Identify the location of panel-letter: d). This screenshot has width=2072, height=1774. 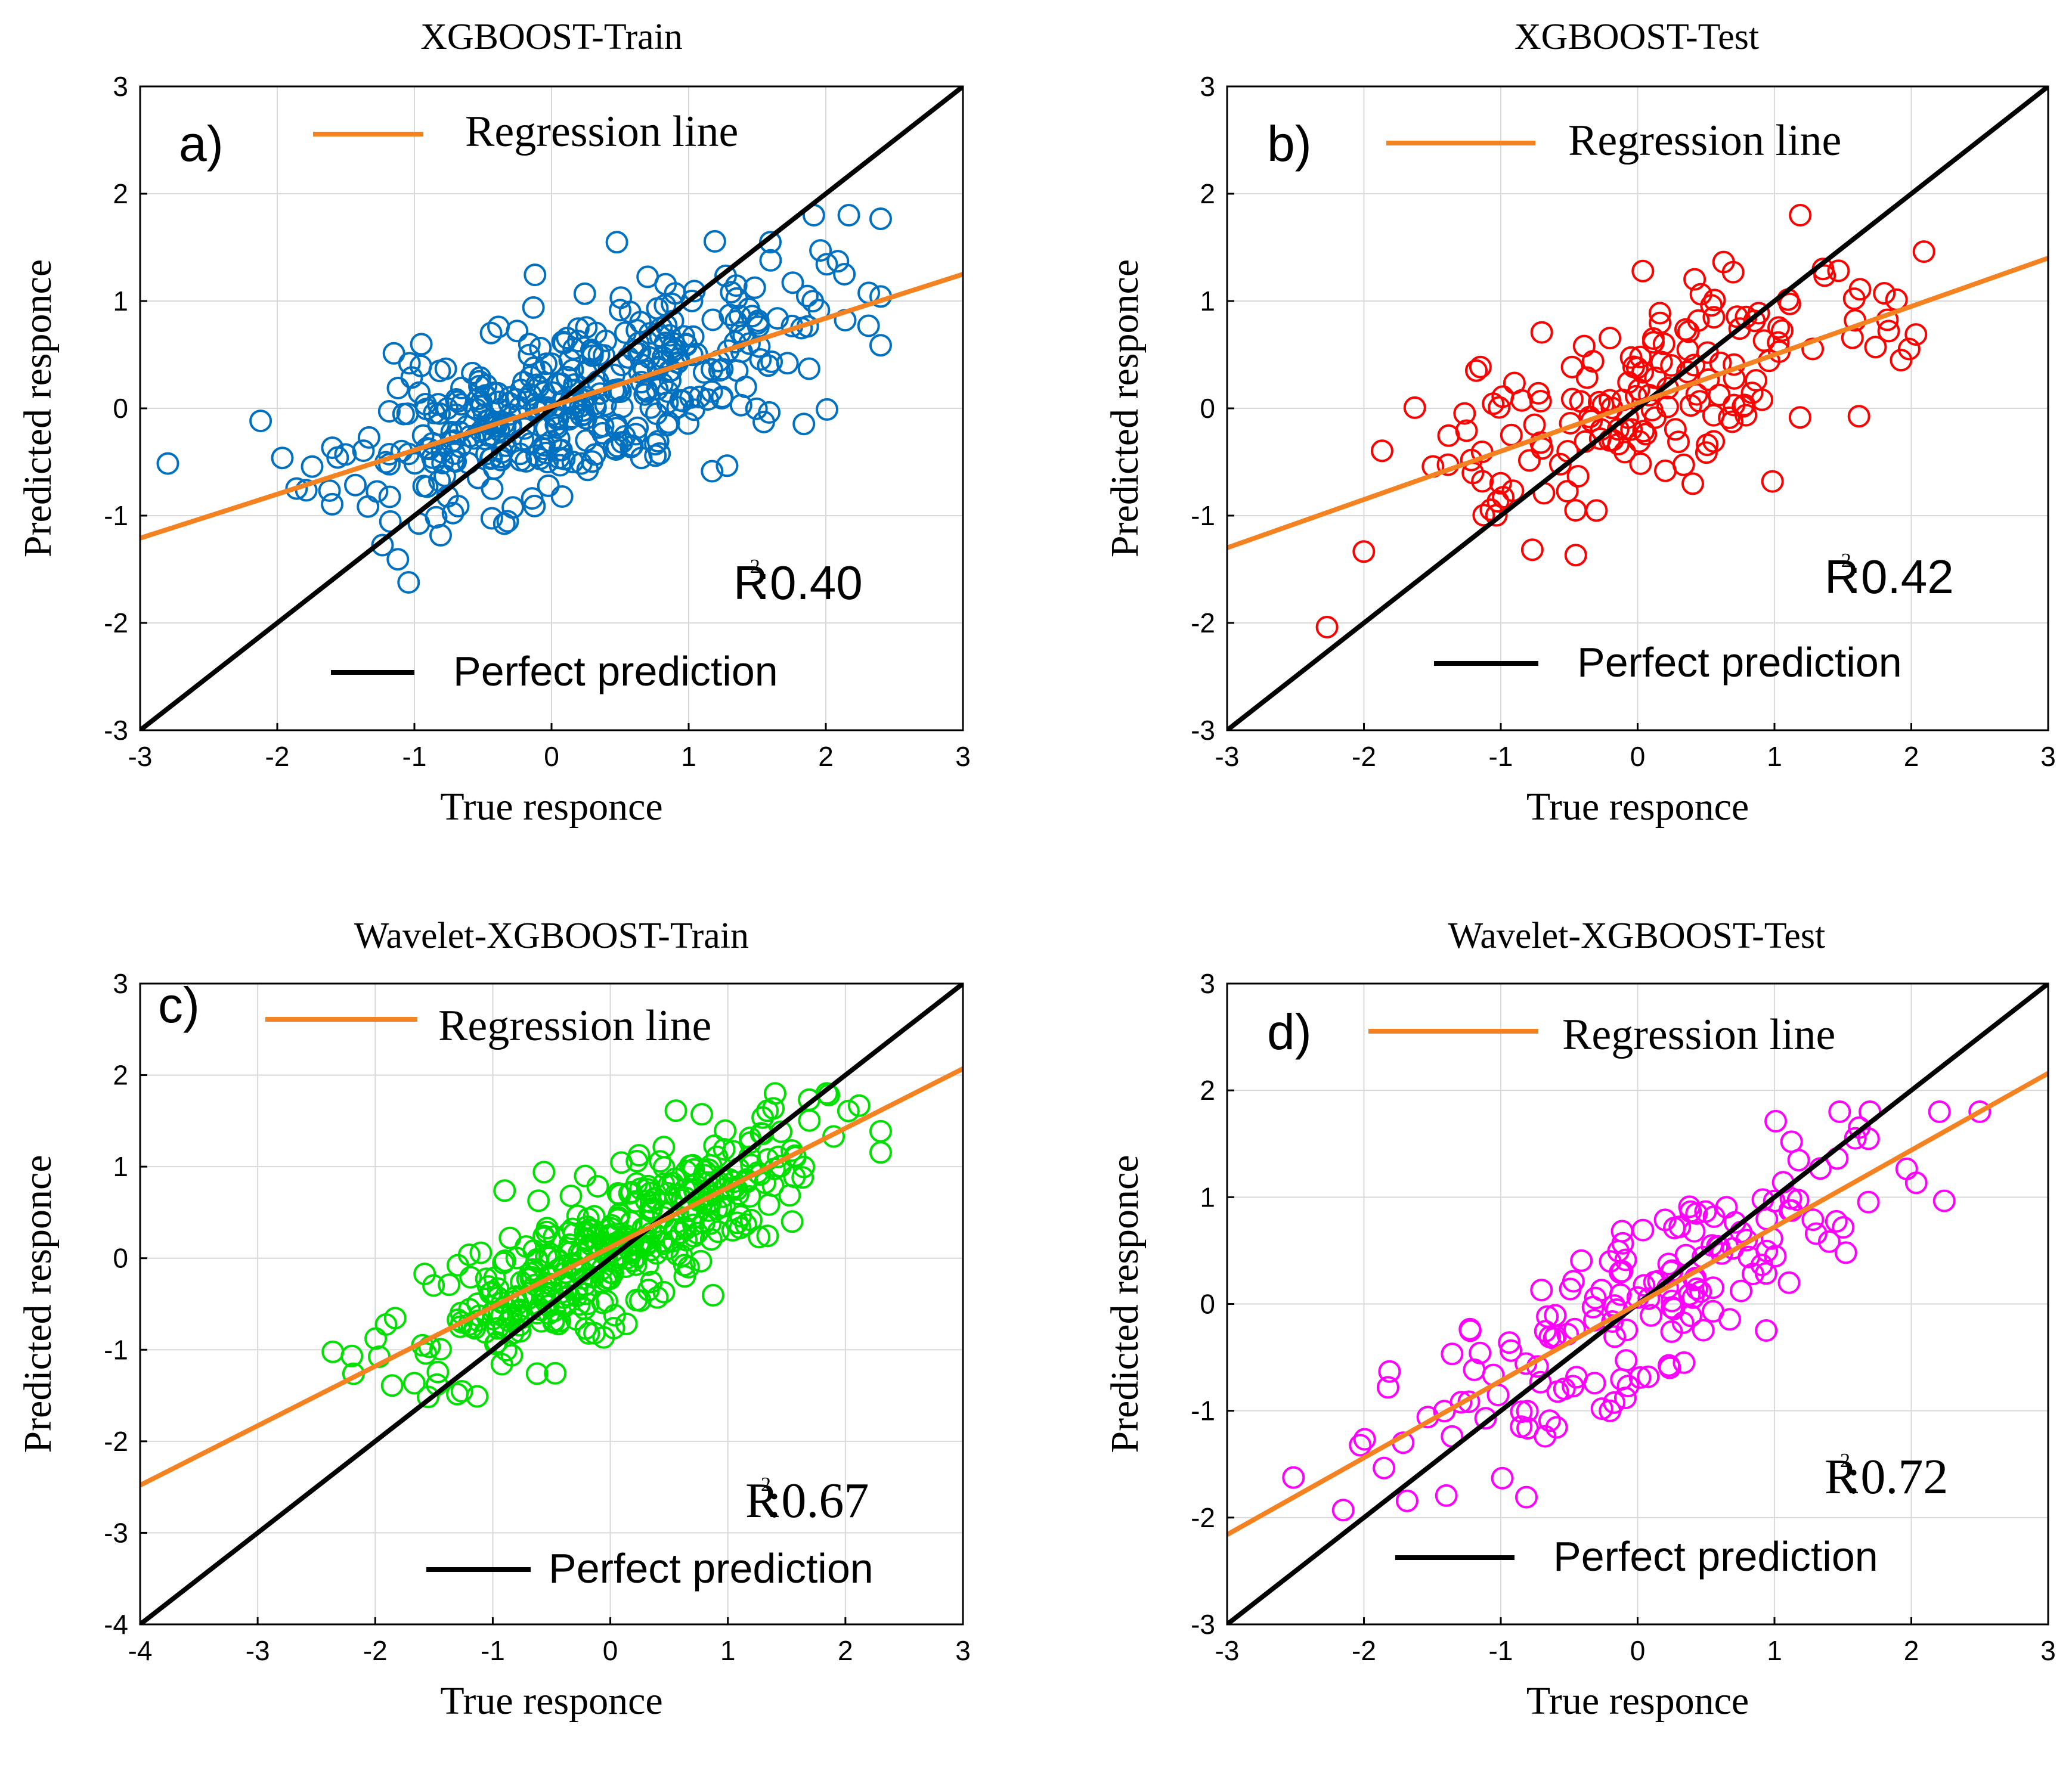
(1290, 1032).